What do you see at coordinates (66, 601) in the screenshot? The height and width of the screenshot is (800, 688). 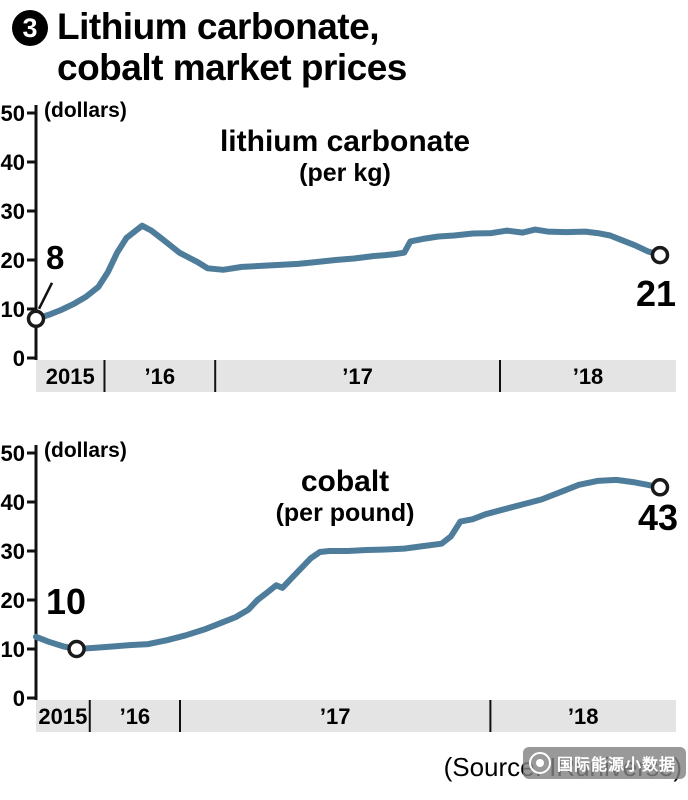 I see `start-value-label: 10` at bounding box center [66, 601].